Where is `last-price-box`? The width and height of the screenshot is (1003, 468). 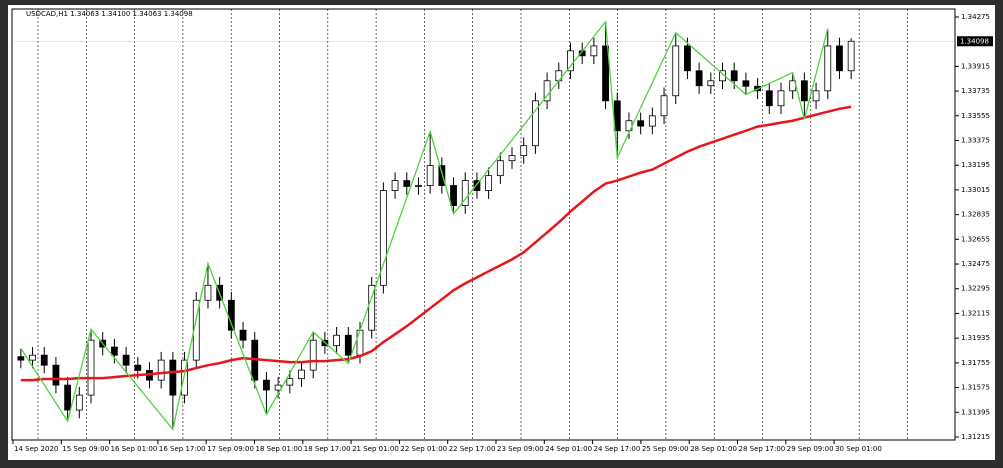 last-price-box is located at coordinates (975, 41).